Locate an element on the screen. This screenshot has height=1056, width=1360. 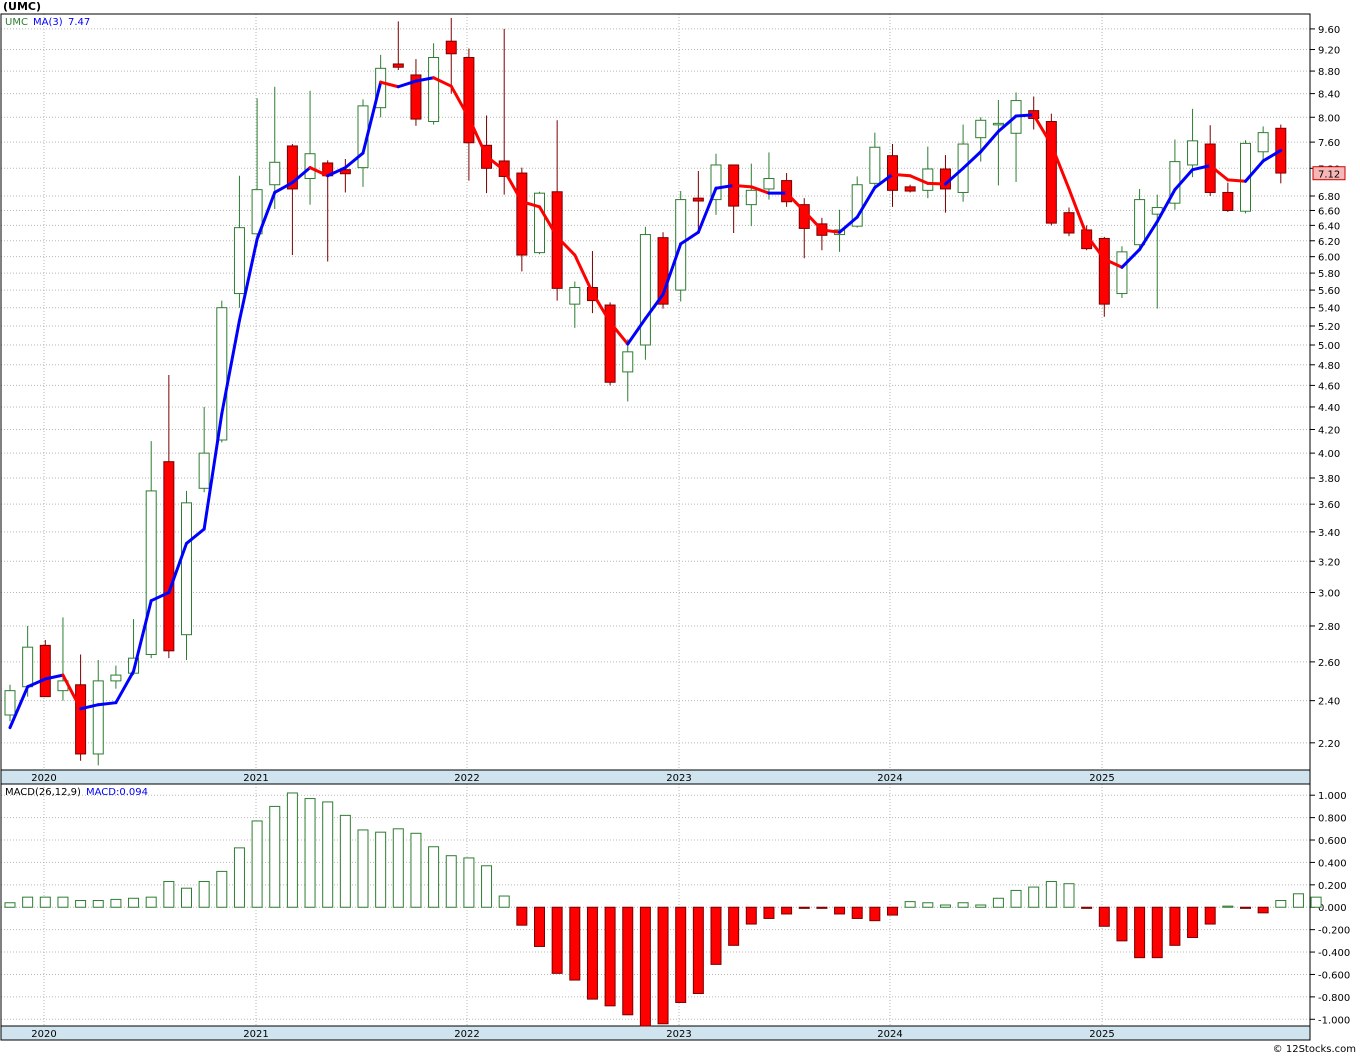
price-y-tick-label: 2.80 is located at coordinates (1329, 627).